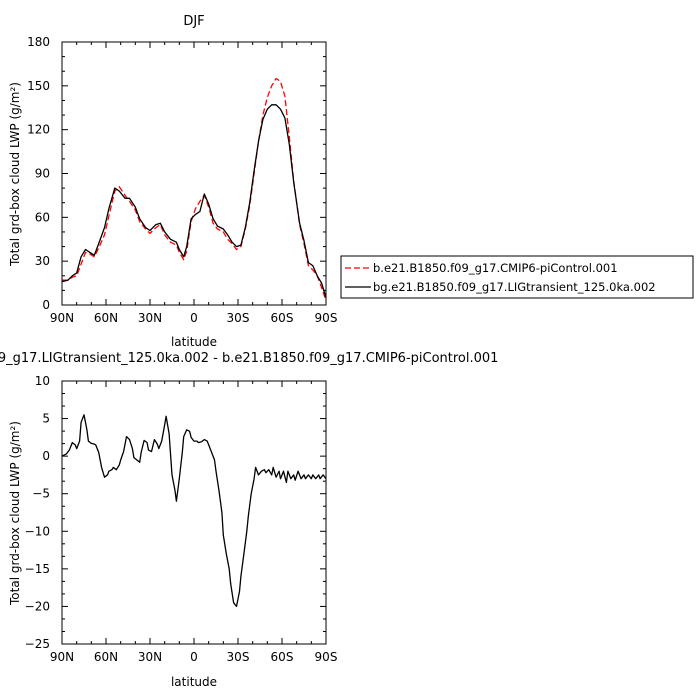 This screenshot has width=700, height=700. What do you see at coordinates (42, 174) in the screenshot?
I see `top-ytick-label: 90` at bounding box center [42, 174].